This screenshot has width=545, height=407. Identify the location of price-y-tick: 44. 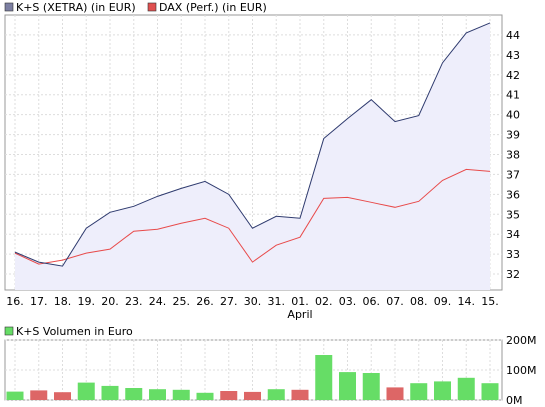
(513, 35).